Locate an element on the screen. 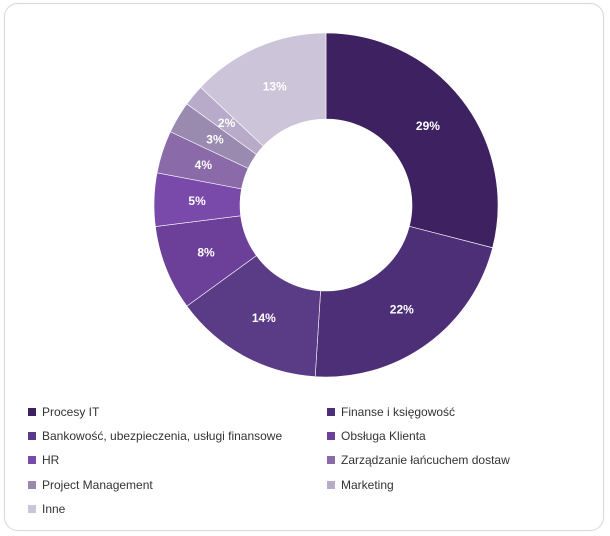 The height and width of the screenshot is (536, 610). slice-label-6: 4% is located at coordinates (204, 165).